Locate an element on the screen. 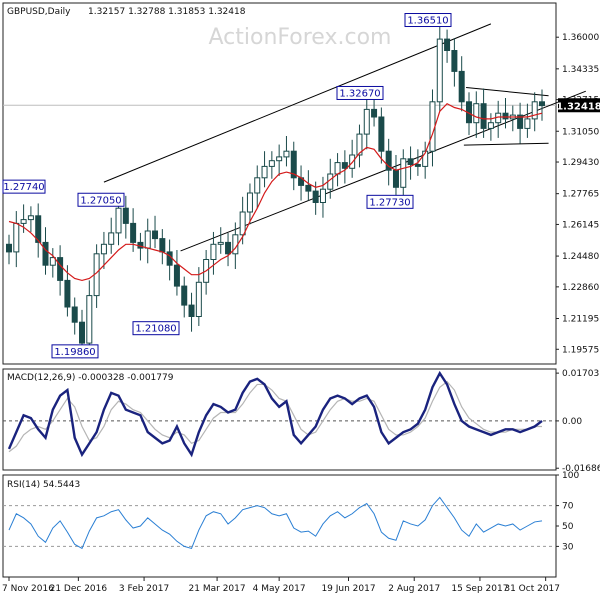 The image size is (600, 600). rsi-y-tick-label: 30 is located at coordinates (568, 547).